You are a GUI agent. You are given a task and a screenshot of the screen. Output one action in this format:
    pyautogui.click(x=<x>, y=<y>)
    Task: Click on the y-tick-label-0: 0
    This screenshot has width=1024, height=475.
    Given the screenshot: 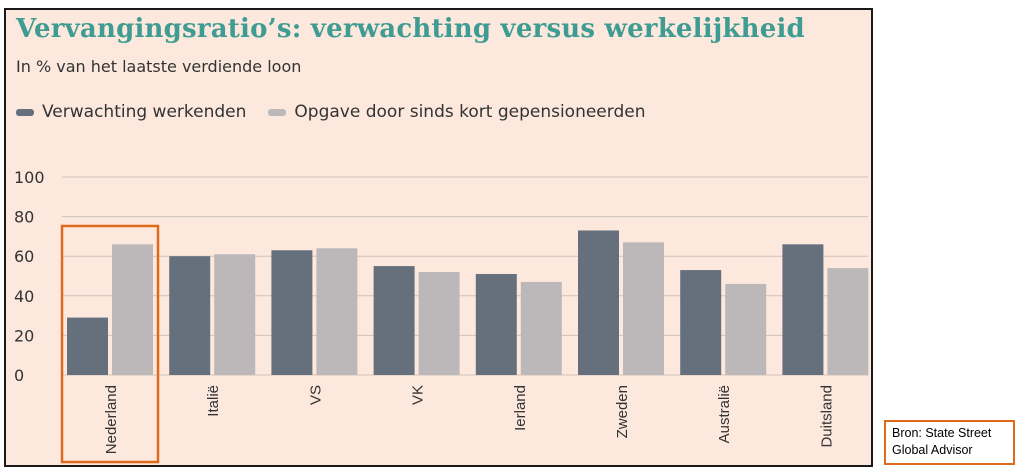 What is the action you would take?
    pyautogui.click(x=19, y=375)
    